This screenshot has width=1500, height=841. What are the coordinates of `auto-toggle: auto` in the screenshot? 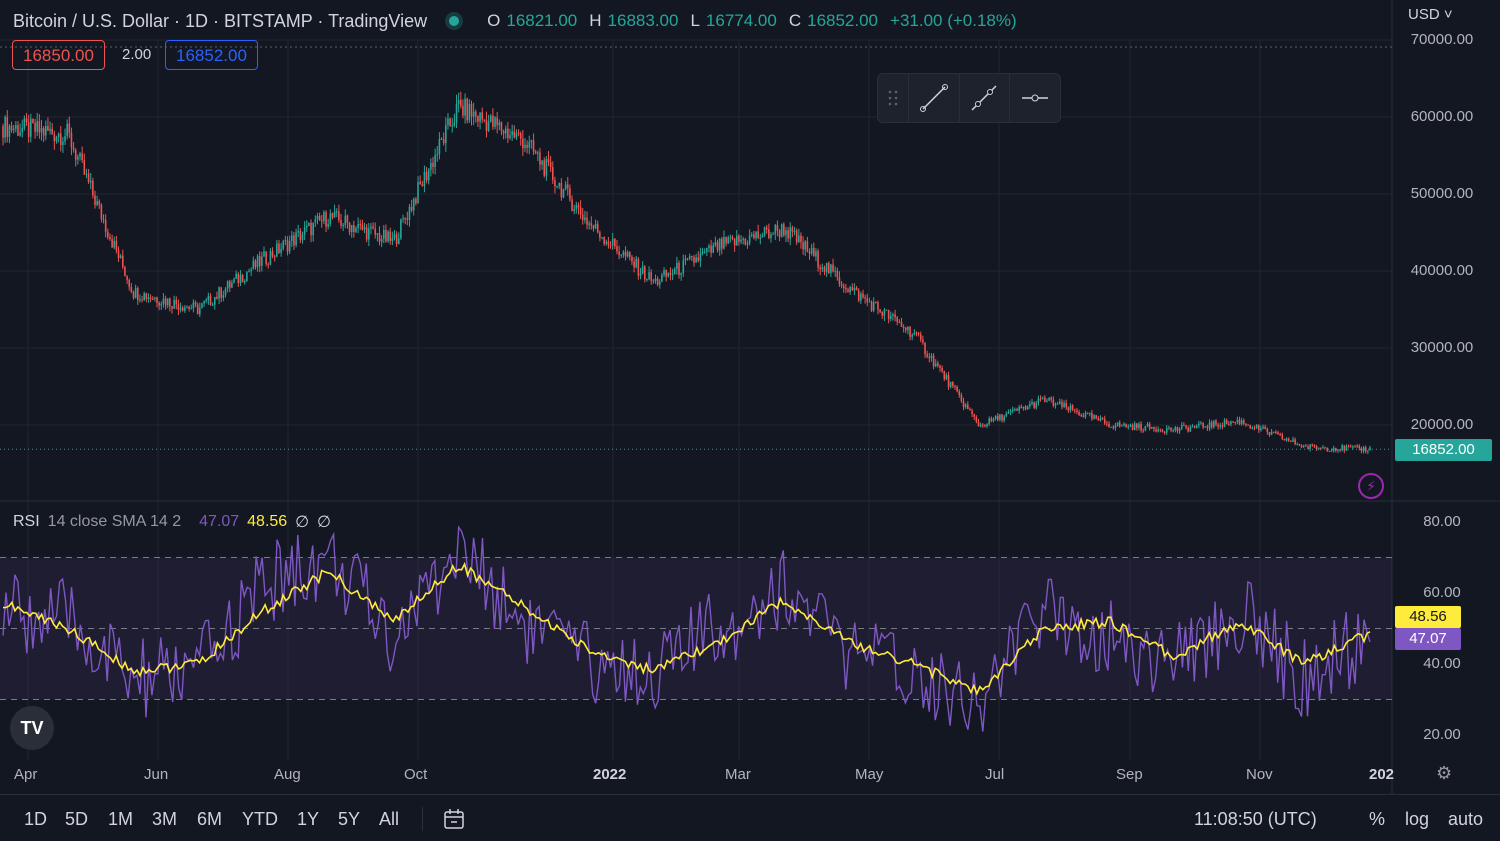 It's located at (1466, 819).